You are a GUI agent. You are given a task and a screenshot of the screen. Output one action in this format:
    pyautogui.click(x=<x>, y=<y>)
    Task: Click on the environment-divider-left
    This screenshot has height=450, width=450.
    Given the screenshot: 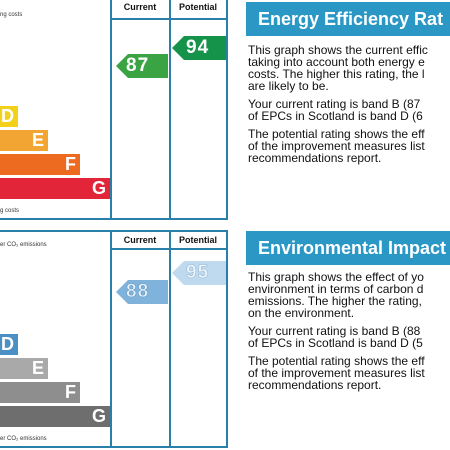 What is the action you would take?
    pyautogui.click(x=111, y=339)
    